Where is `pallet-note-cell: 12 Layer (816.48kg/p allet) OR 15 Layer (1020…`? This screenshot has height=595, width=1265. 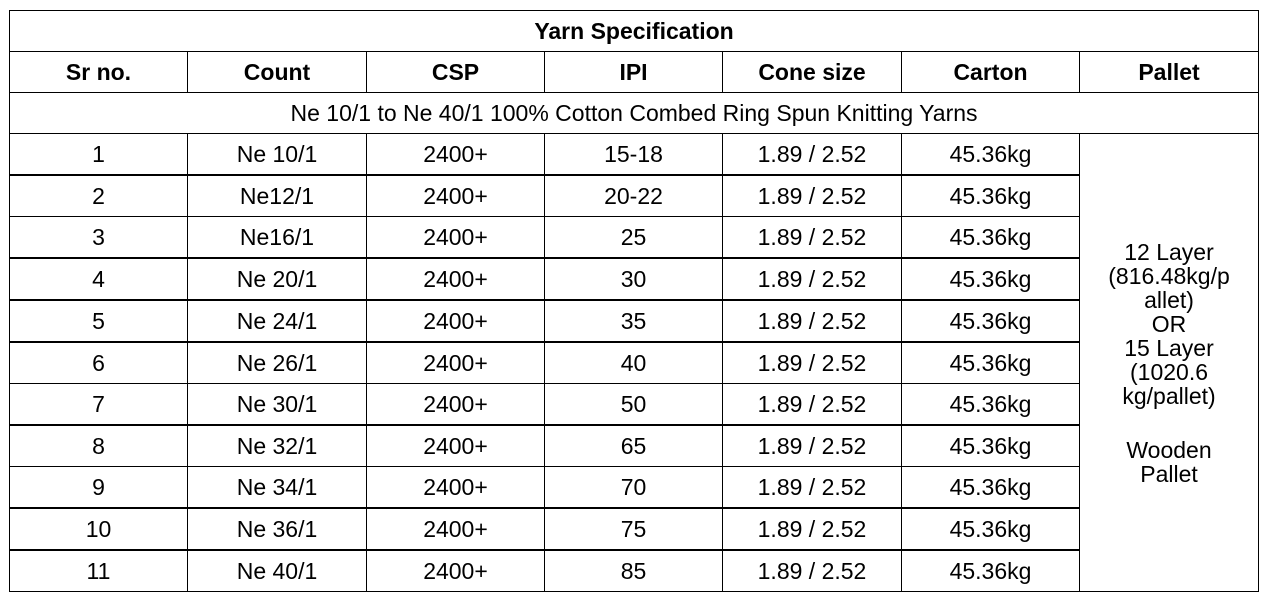
pallet-note-cell: 12 Layer (816.48kg/p allet) OR 15 Layer (1020… is located at coordinates (1169, 362).